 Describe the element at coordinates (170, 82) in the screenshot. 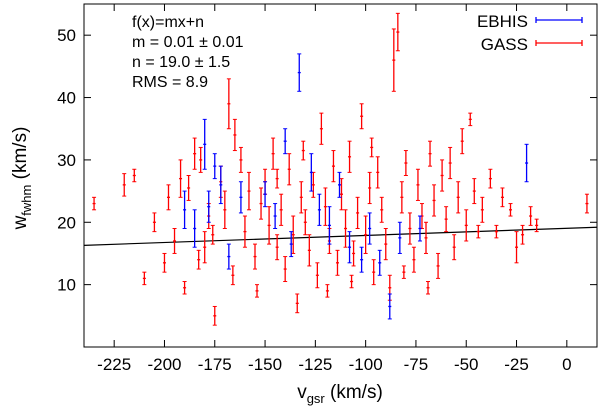

I see `fit-rms: RMS = 8.9` at that location.